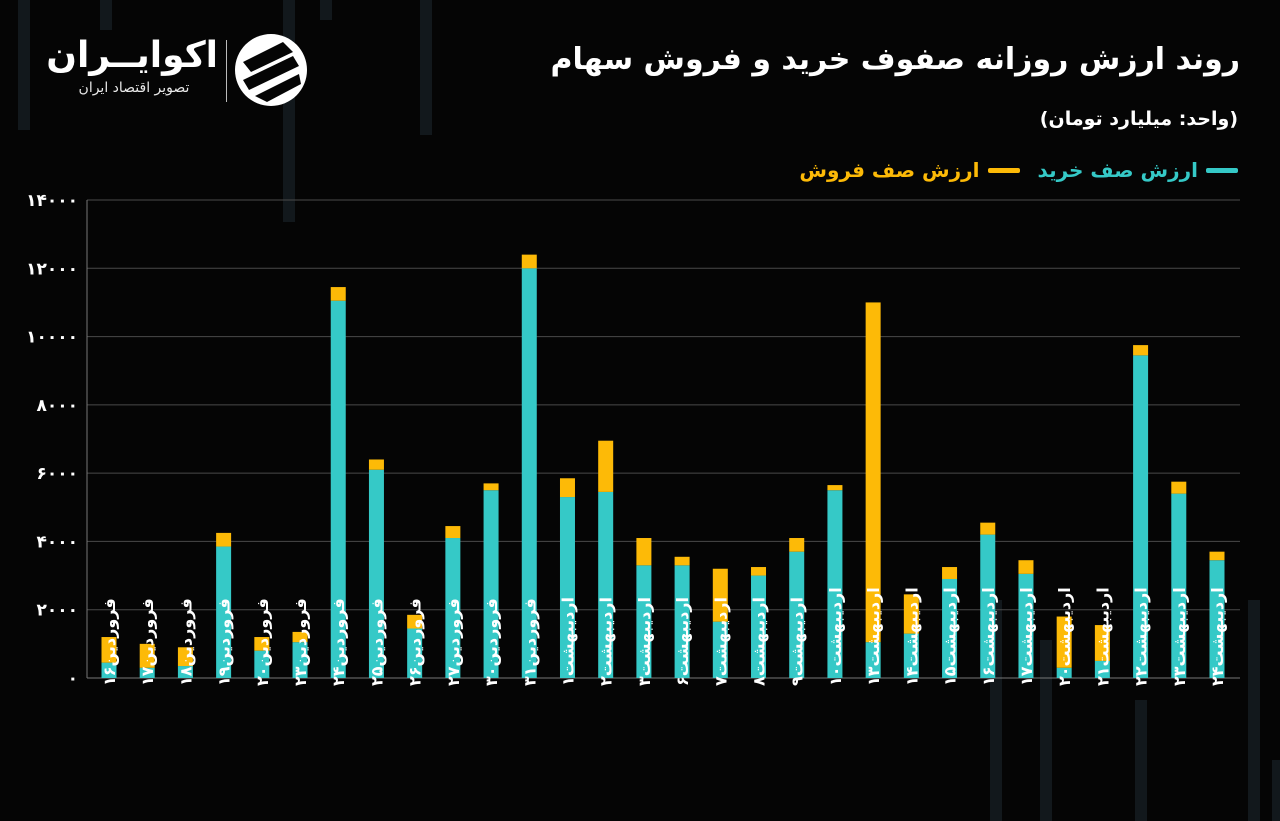 The width and height of the screenshot is (1280, 821). Describe the element at coordinates (52, 201) in the screenshot. I see `y-tick-label: ۱۴۰۰۰` at that location.